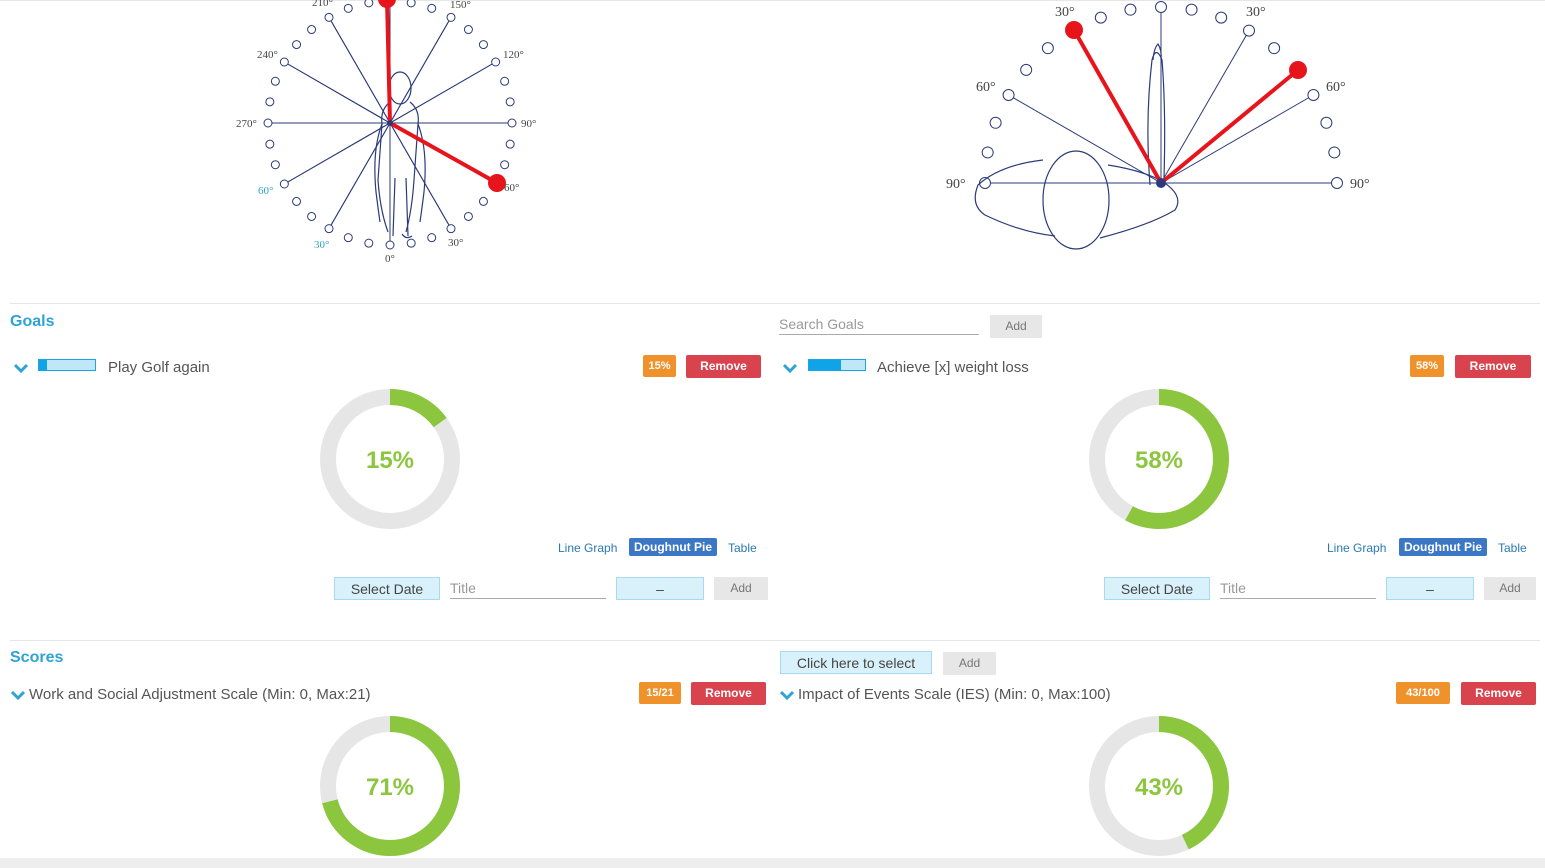 Image resolution: width=1545 pixels, height=868 pixels. Describe the element at coordinates (741, 588) in the screenshot. I see `goal-1-add-button: Add` at that location.